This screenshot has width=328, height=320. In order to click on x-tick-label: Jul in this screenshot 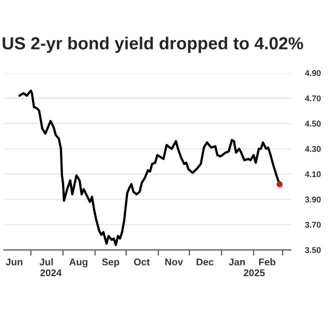, I will do `click(46, 262)`.